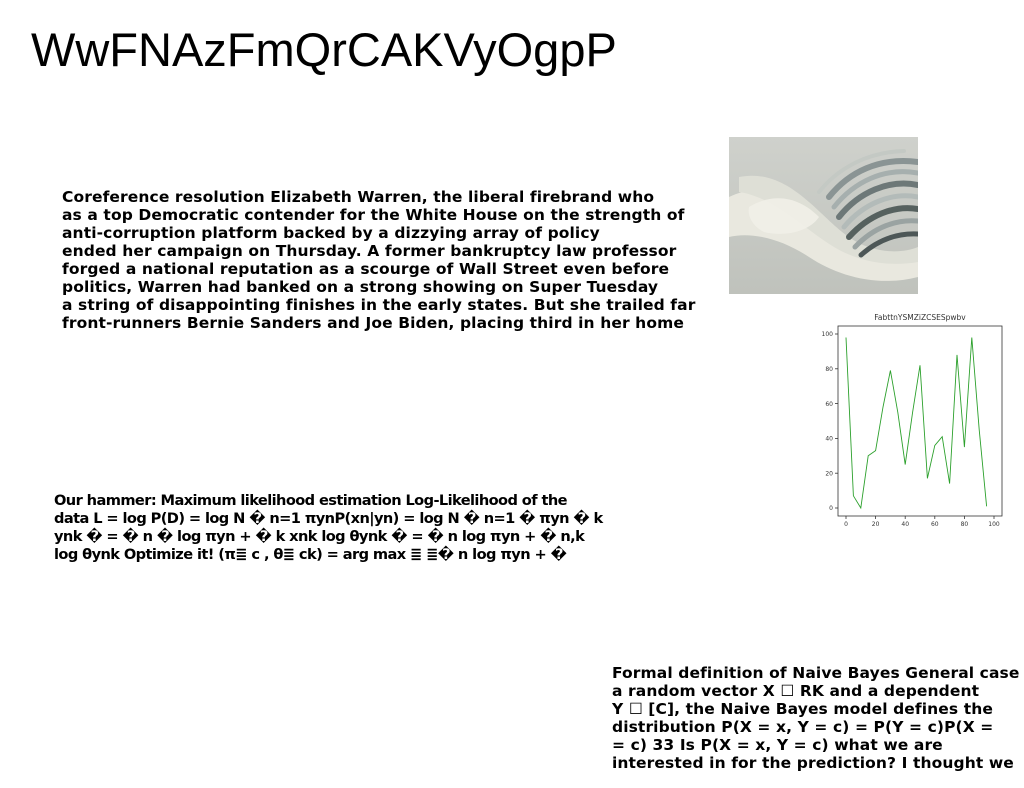  I want to click on page-title: WwFNAzFmQrCAKVyOgpP, so click(324, 49).